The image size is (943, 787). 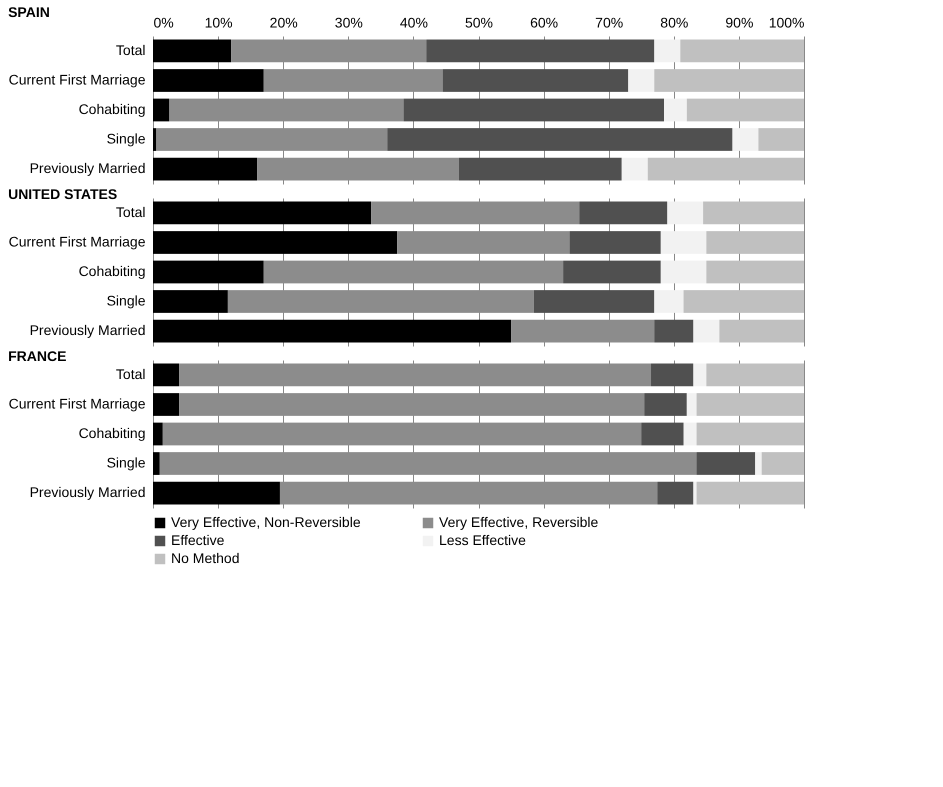 I want to click on x-tick-label: 90%, so click(x=739, y=22).